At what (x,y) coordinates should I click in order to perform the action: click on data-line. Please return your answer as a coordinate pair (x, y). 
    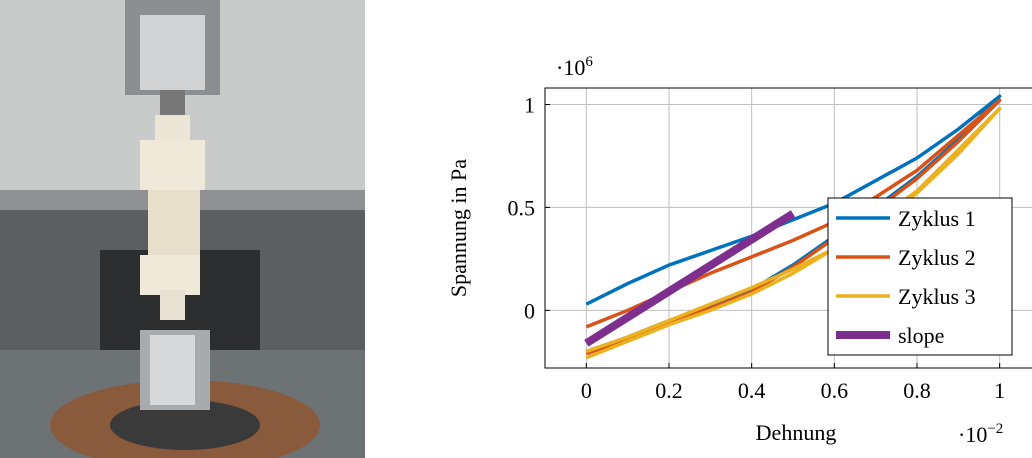
    Looking at the image, I should click on (690, 278).